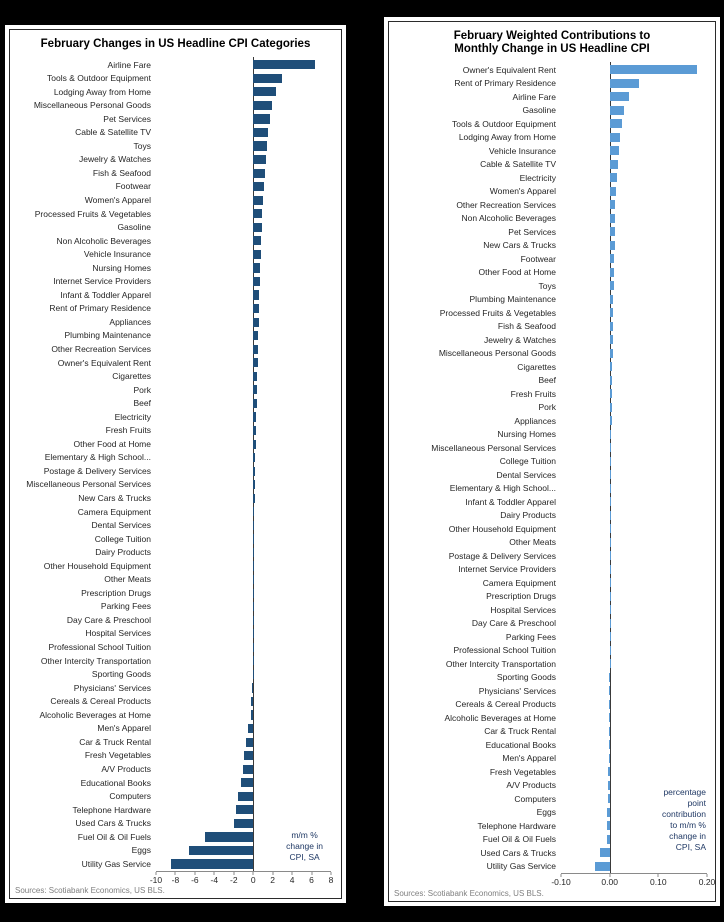 This screenshot has height=922, width=724. What do you see at coordinates (658, 882) in the screenshot?
I see `axis-tick-label: 0.10` at bounding box center [658, 882].